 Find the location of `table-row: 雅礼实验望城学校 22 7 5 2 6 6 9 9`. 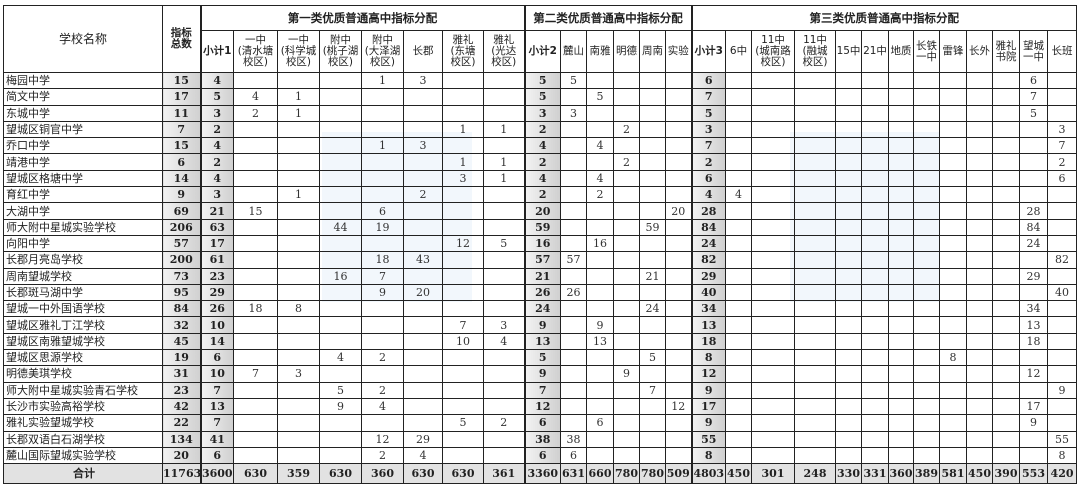

table-row: 雅礼实验望城学校 22 7 5 2 6 6 9 9 is located at coordinates (540, 423).